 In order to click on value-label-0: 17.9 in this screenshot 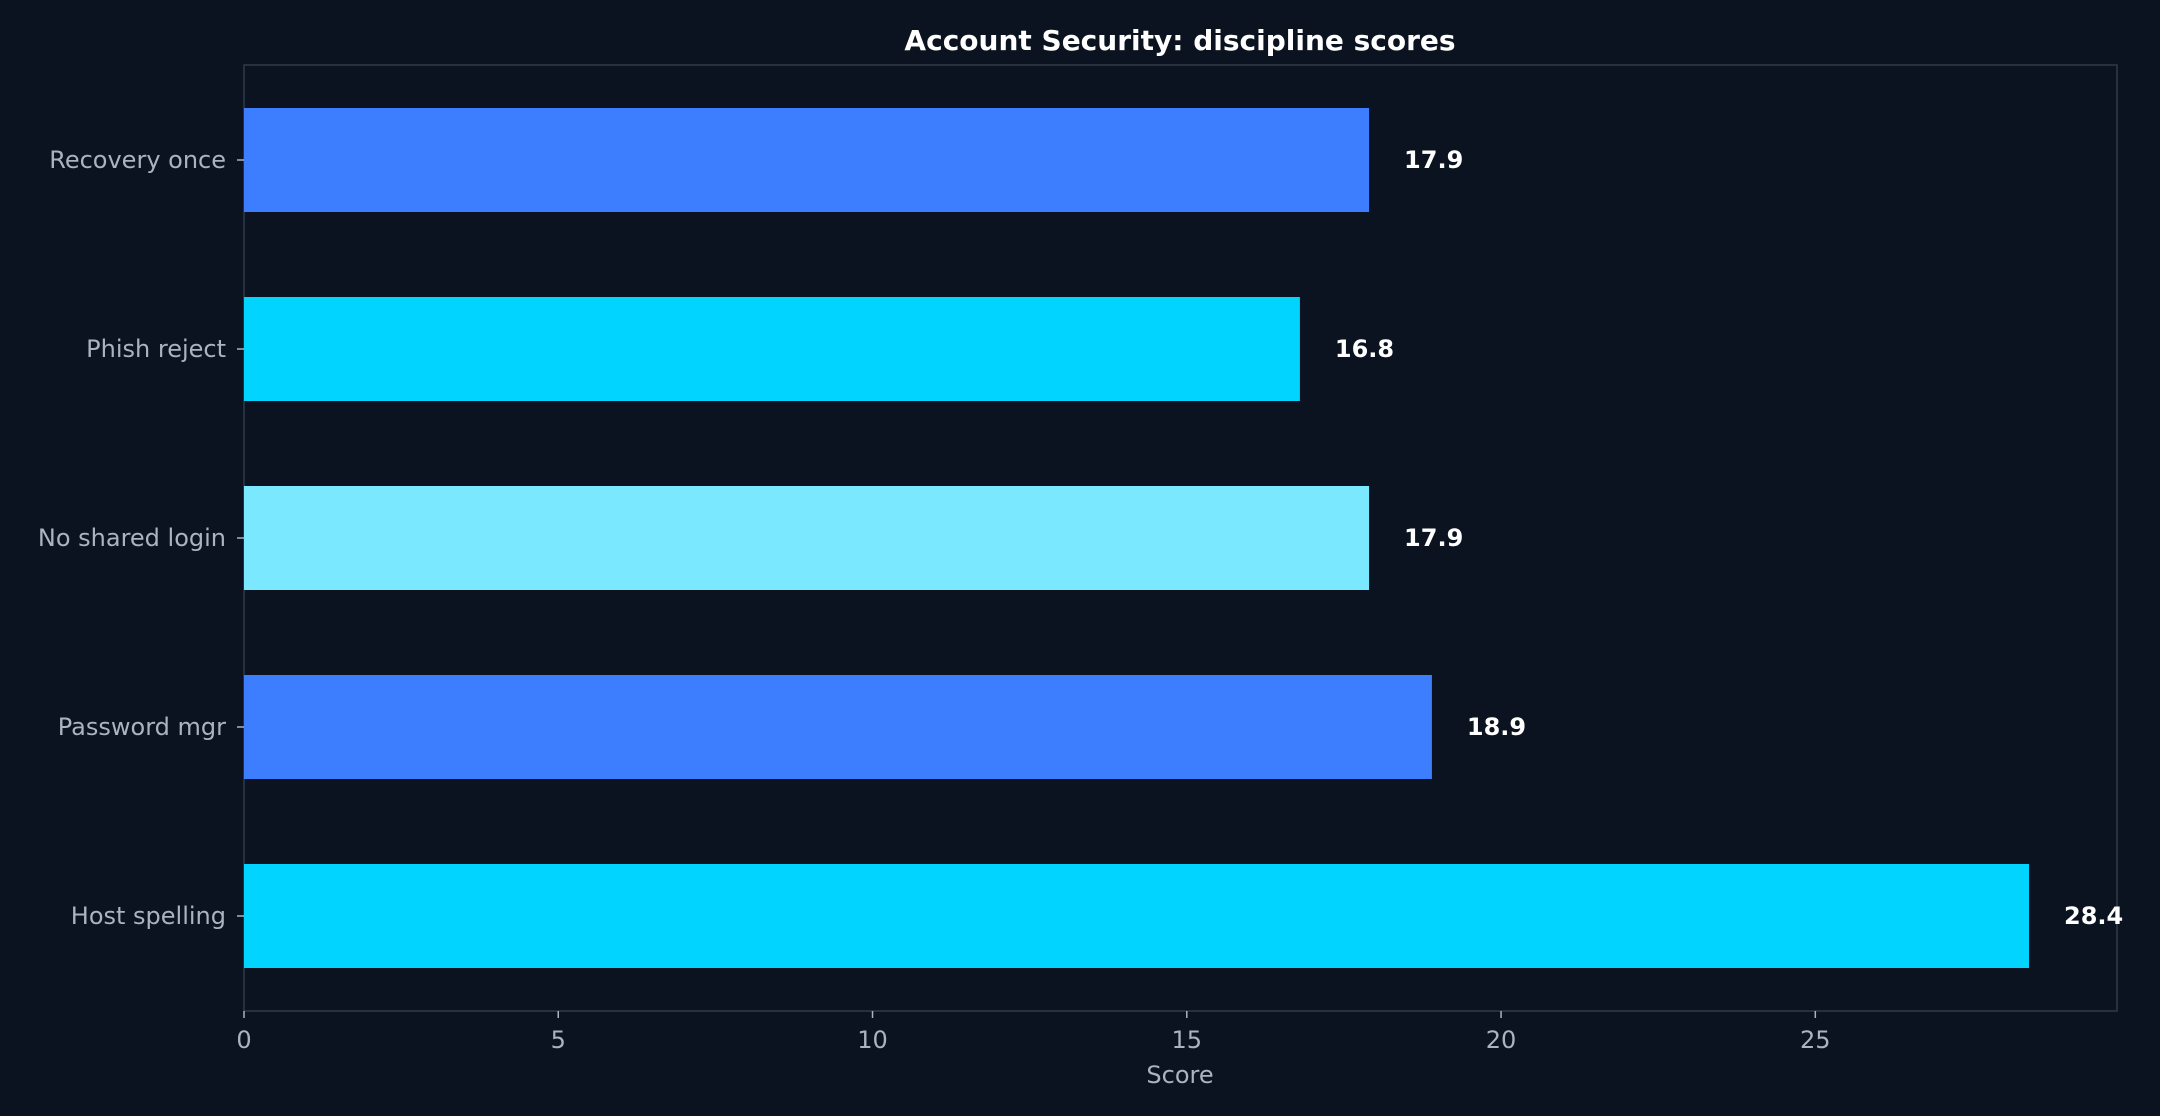, I will do `click(1433, 160)`.